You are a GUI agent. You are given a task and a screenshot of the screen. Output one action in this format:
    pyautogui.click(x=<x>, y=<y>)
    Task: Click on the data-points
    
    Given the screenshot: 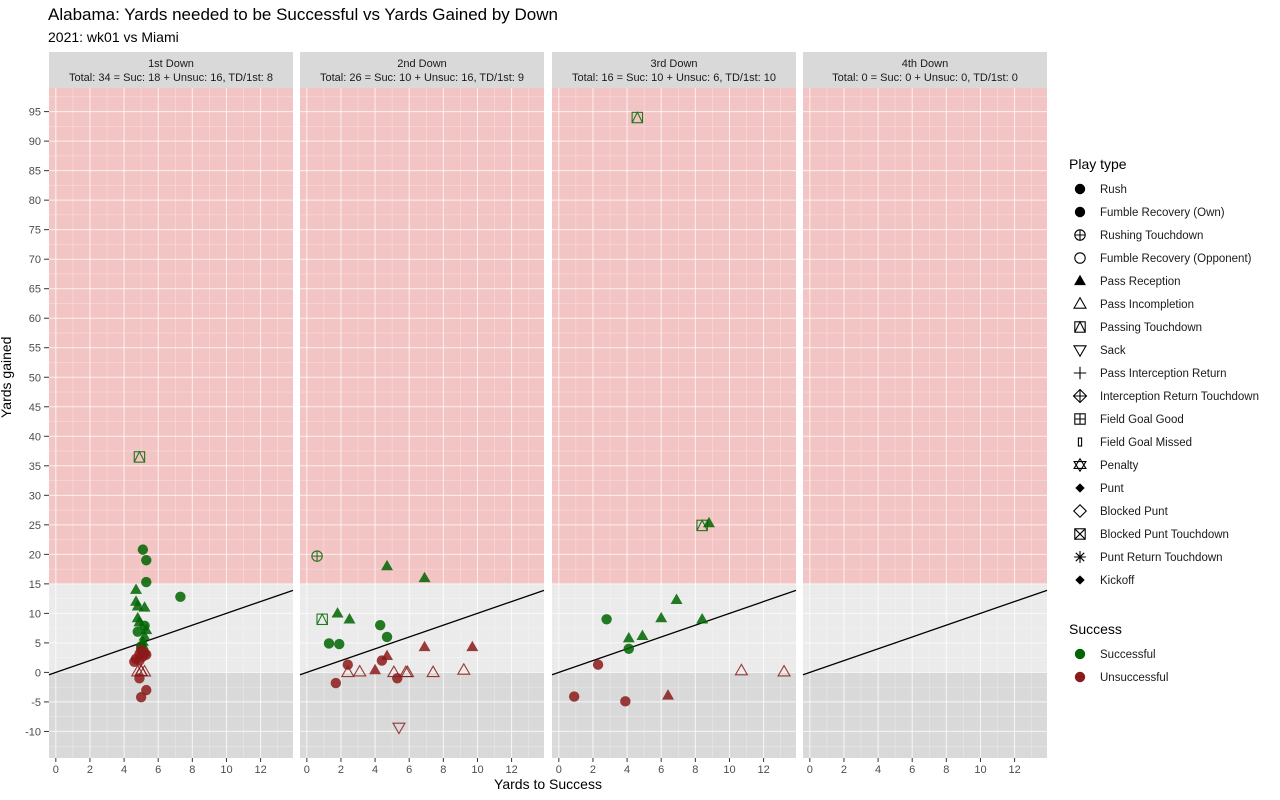 What is the action you would take?
    pyautogui.click(x=395, y=642)
    